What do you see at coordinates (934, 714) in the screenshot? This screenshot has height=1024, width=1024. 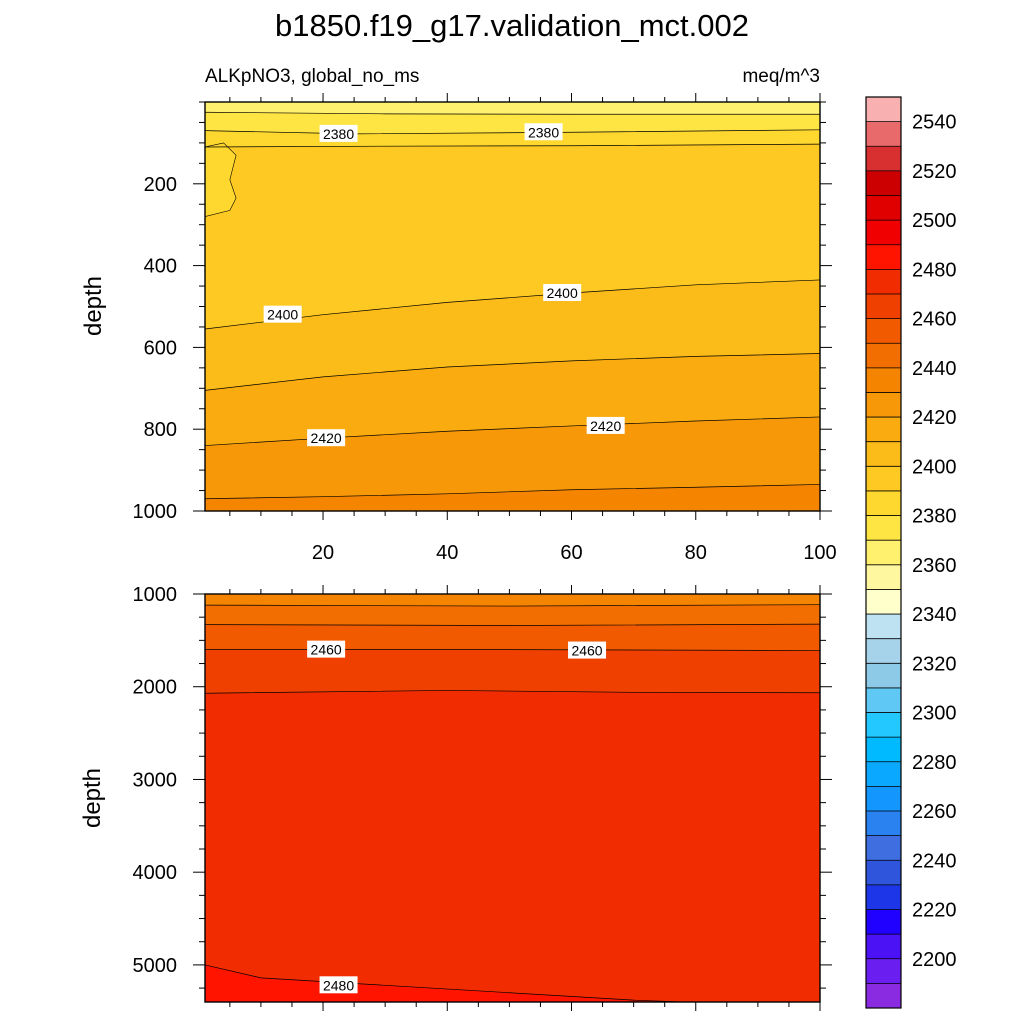 I see `colorbar-label: 2300` at bounding box center [934, 714].